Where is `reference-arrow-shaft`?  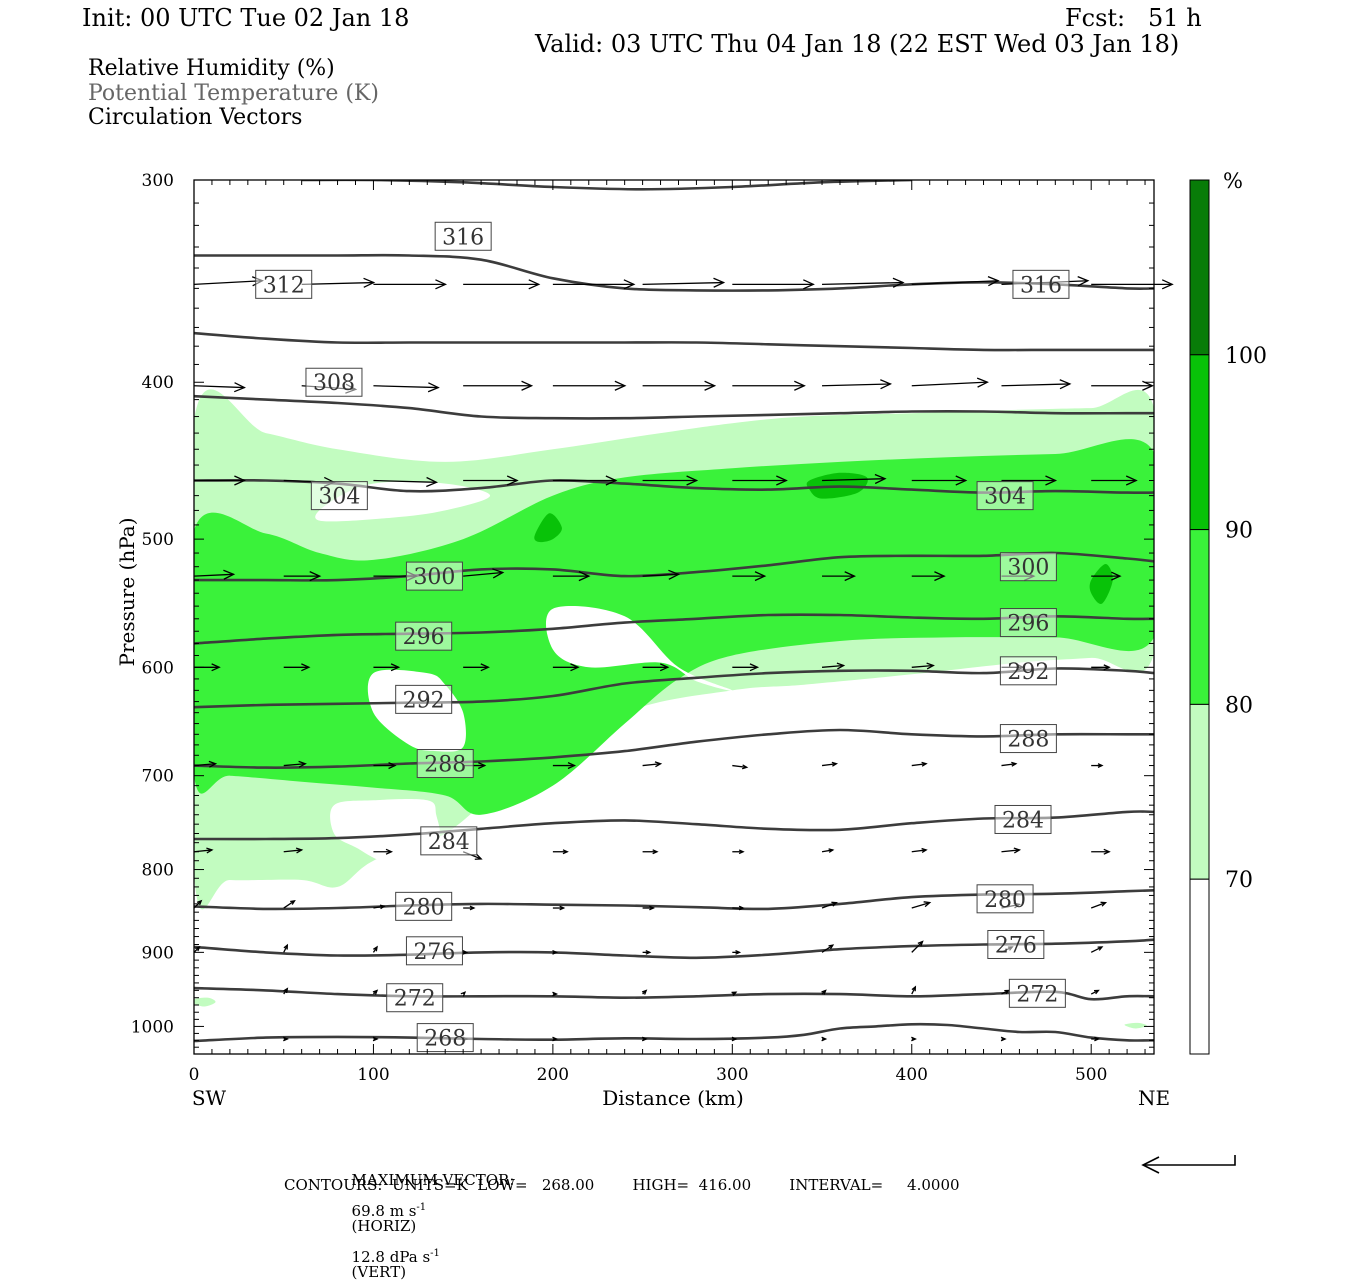
reference-arrow-shaft is located at coordinates (1189, 1160).